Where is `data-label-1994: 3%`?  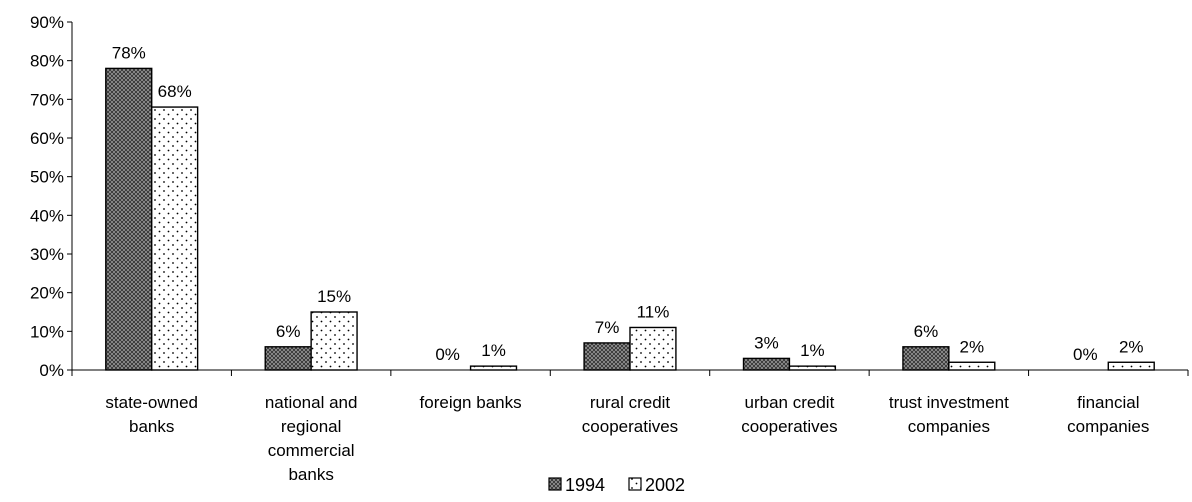 data-label-1994: 3% is located at coordinates (766, 342).